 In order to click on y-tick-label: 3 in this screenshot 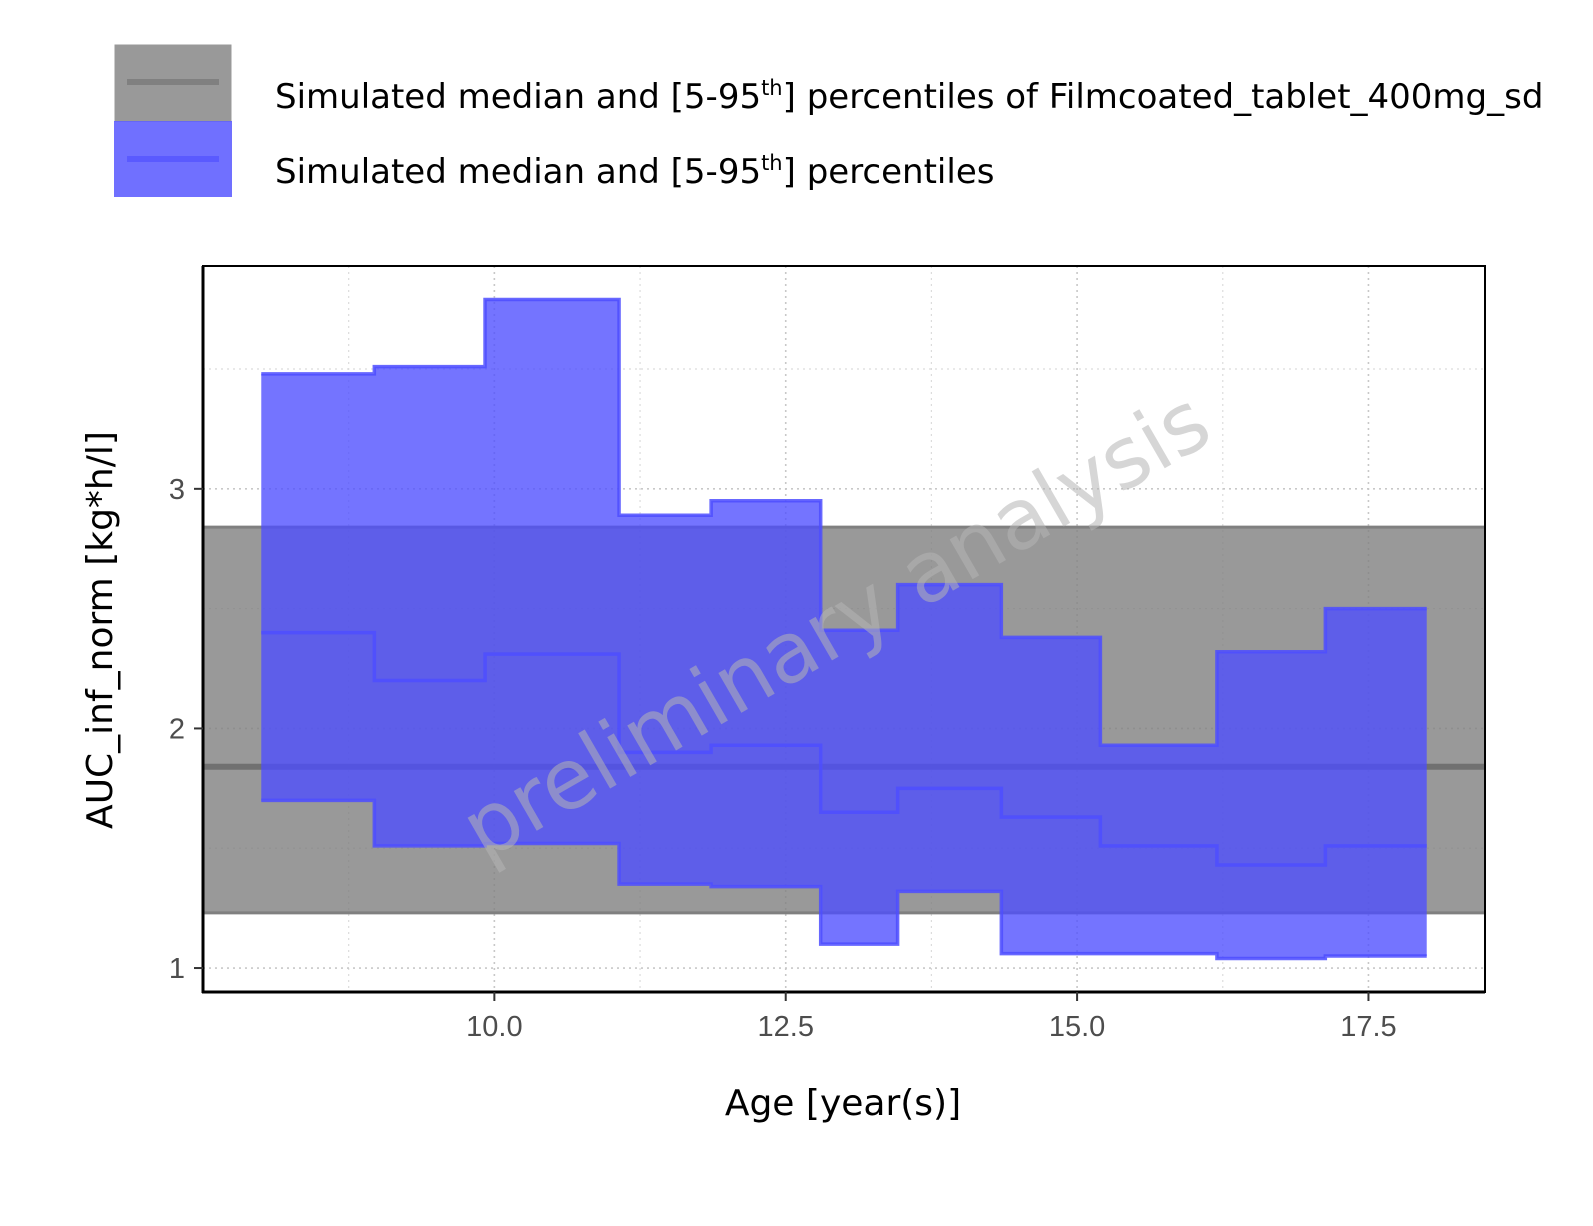, I will do `click(177, 490)`.